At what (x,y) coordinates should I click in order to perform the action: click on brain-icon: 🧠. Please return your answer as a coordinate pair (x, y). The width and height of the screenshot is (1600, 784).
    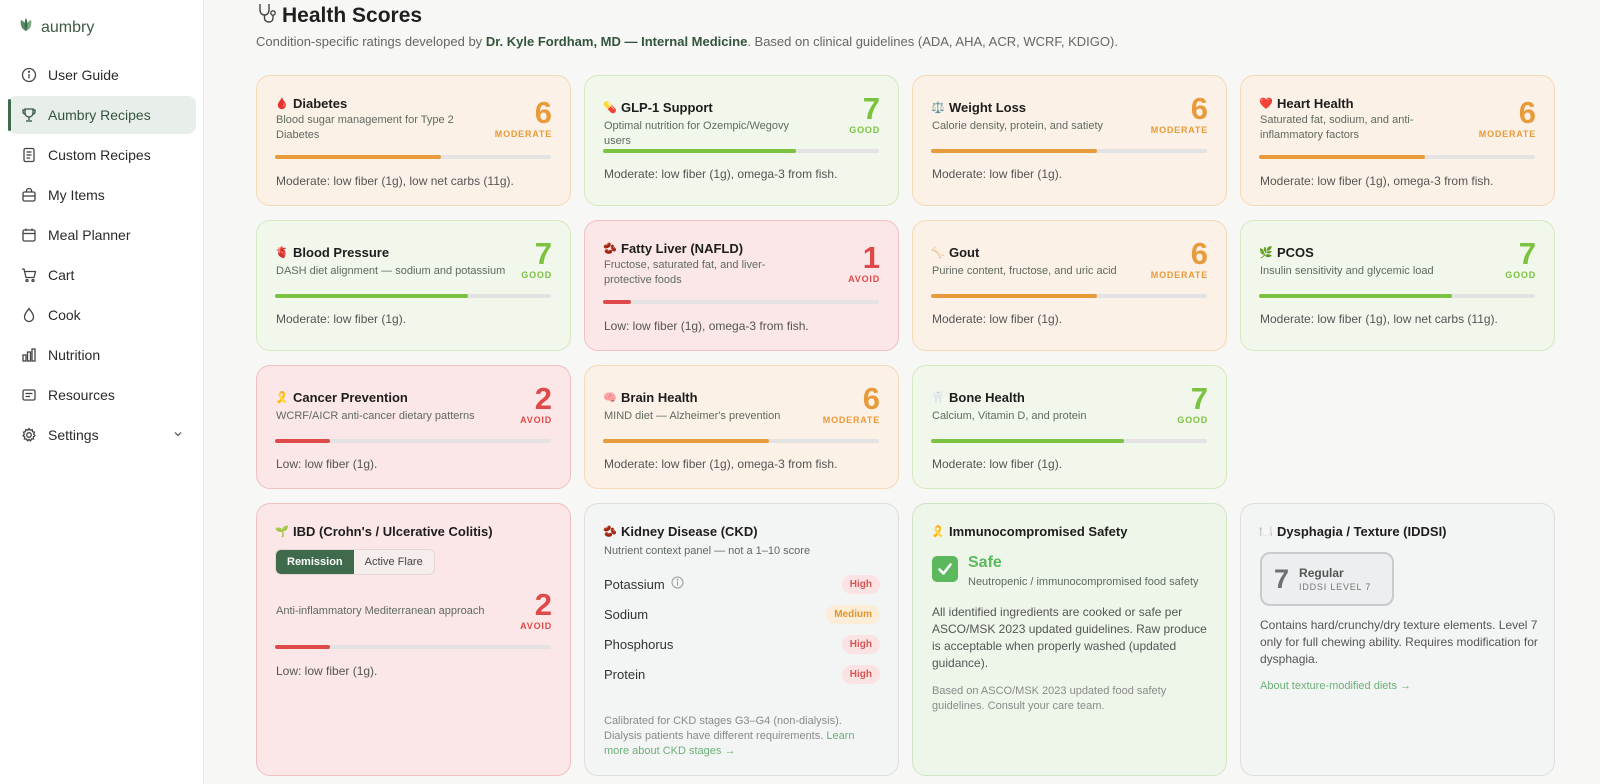
    Looking at the image, I should click on (610, 398).